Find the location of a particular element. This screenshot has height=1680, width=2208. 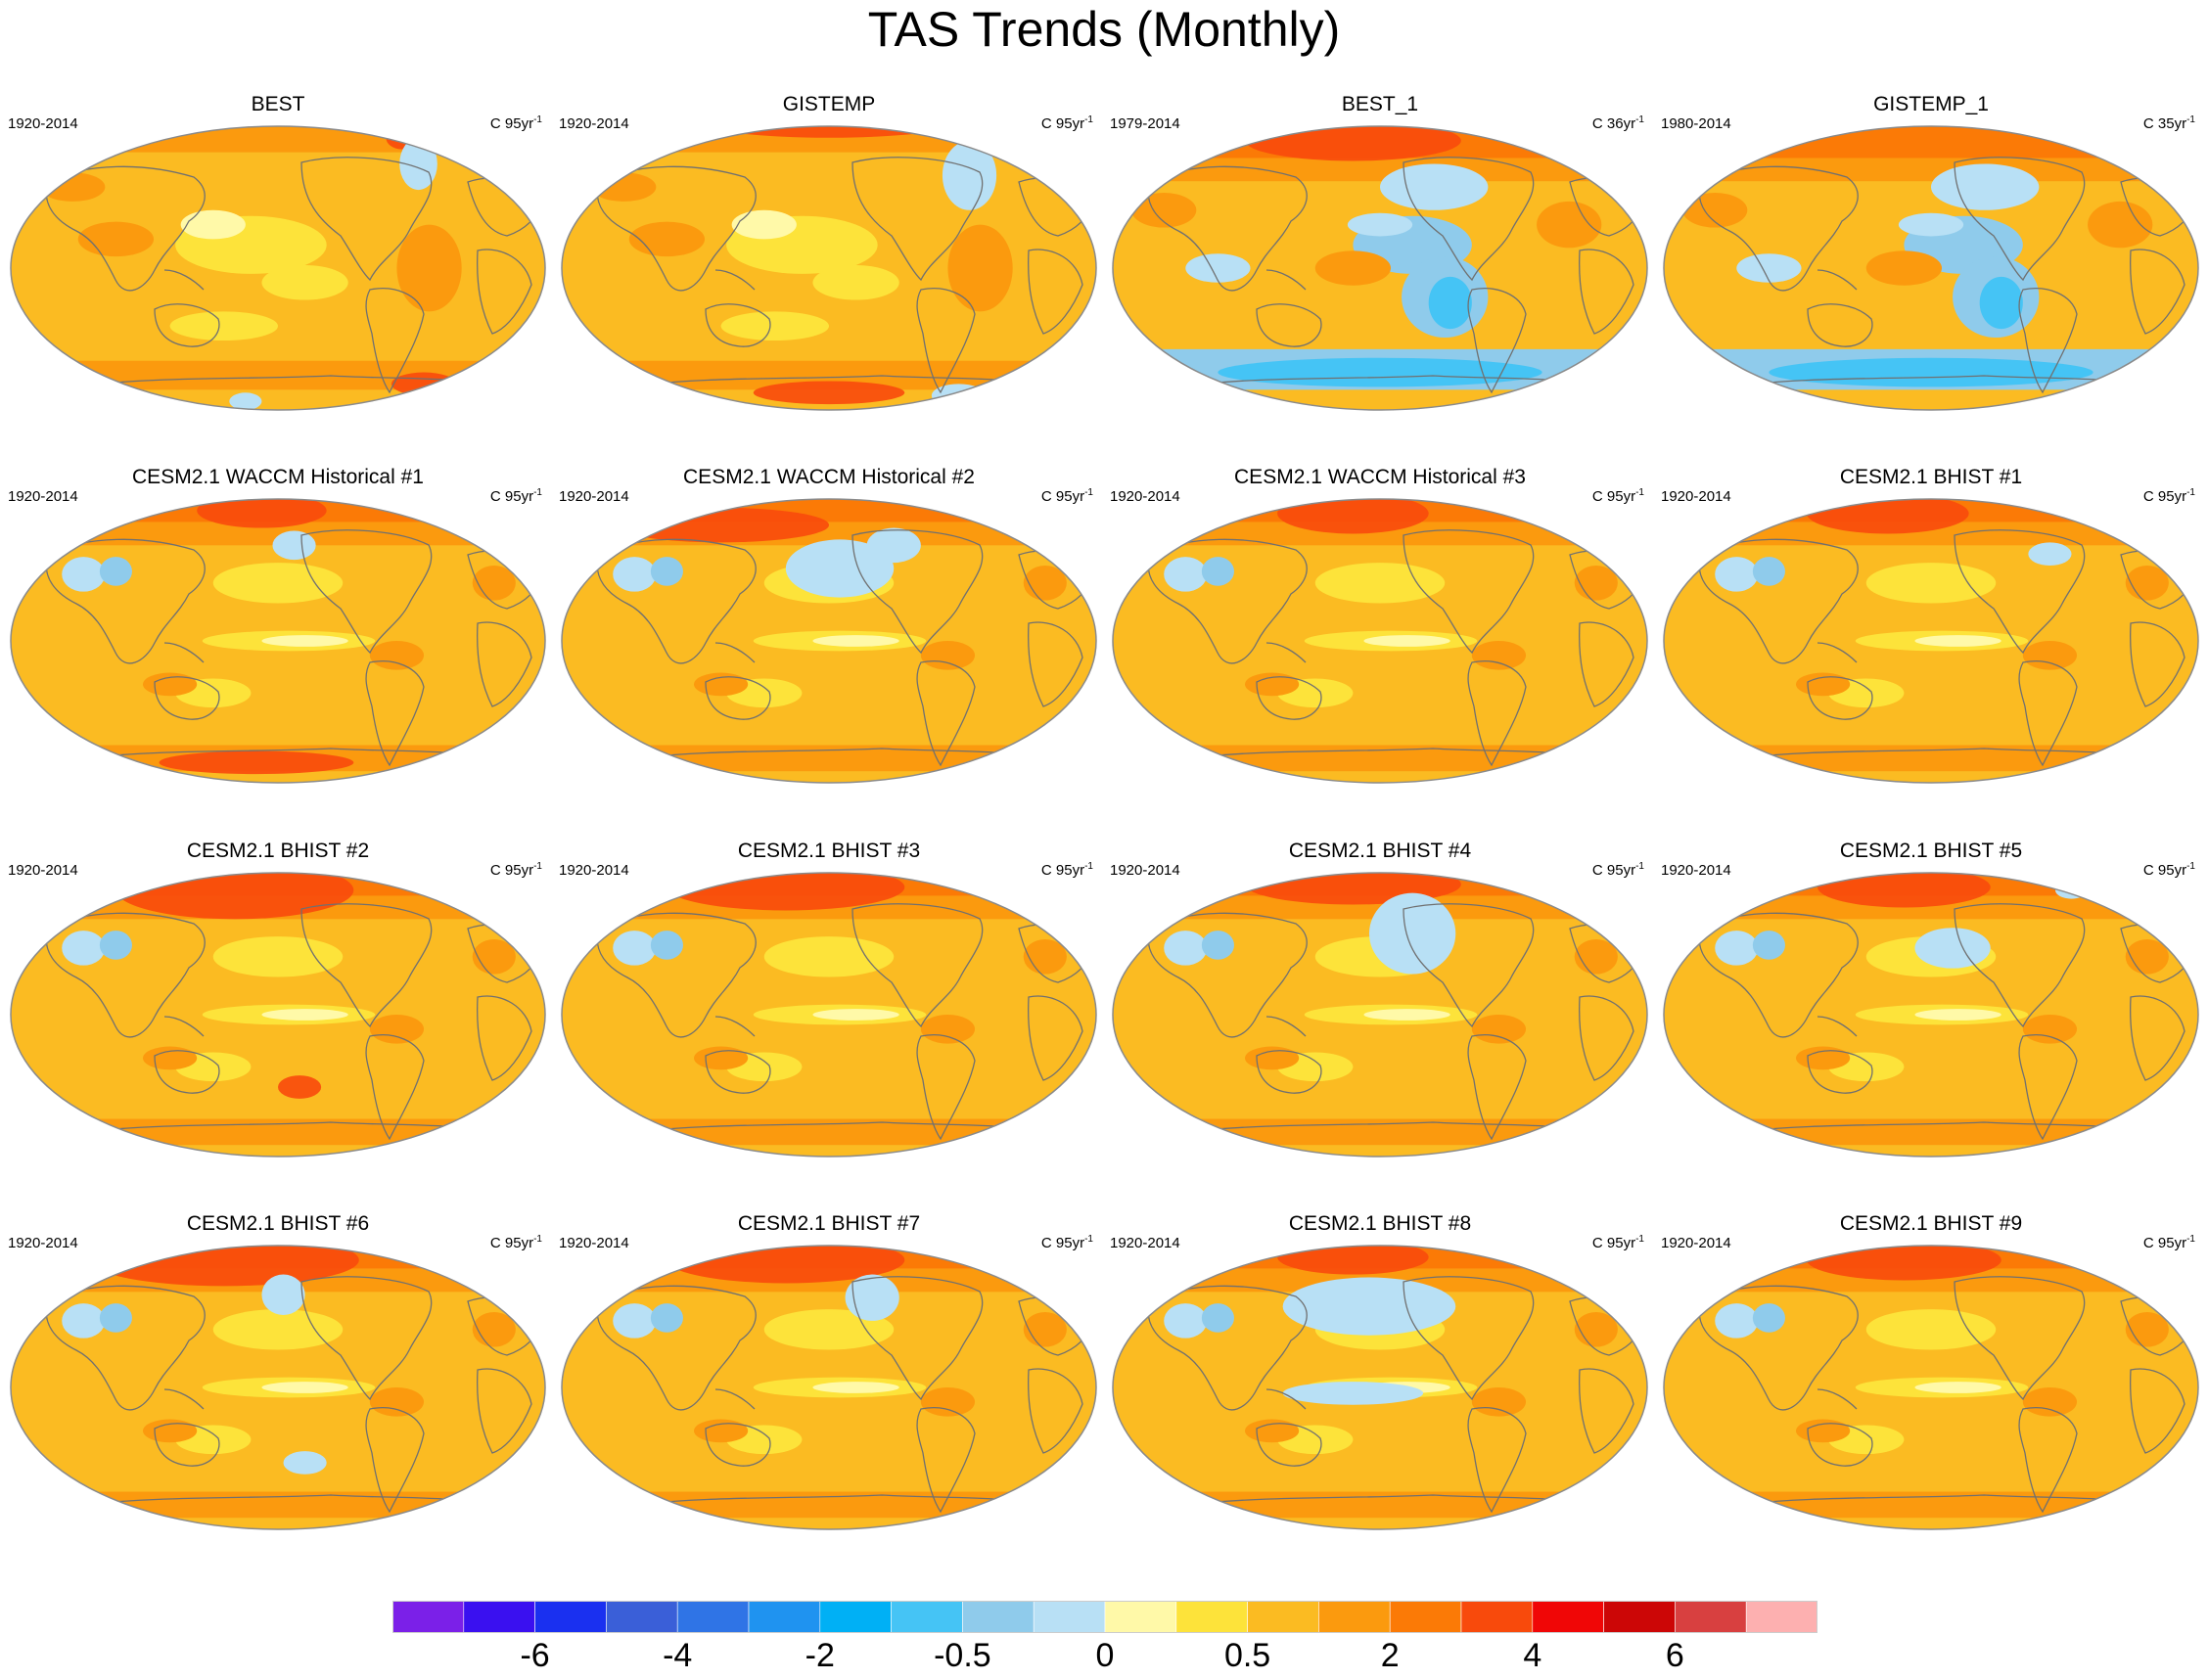

map-panel: CESM2.1 BHIST #4 1920-2014 C 95yr-1 is located at coordinates (1380, 1000).